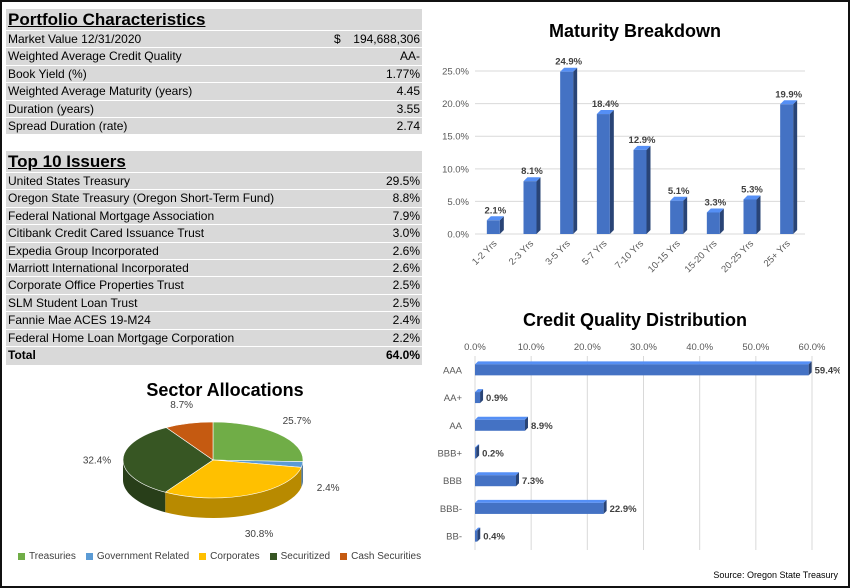 The width and height of the screenshot is (850, 588). What do you see at coordinates (812, 347) in the screenshot?
I see `x-tick-label: 60.0%` at bounding box center [812, 347].